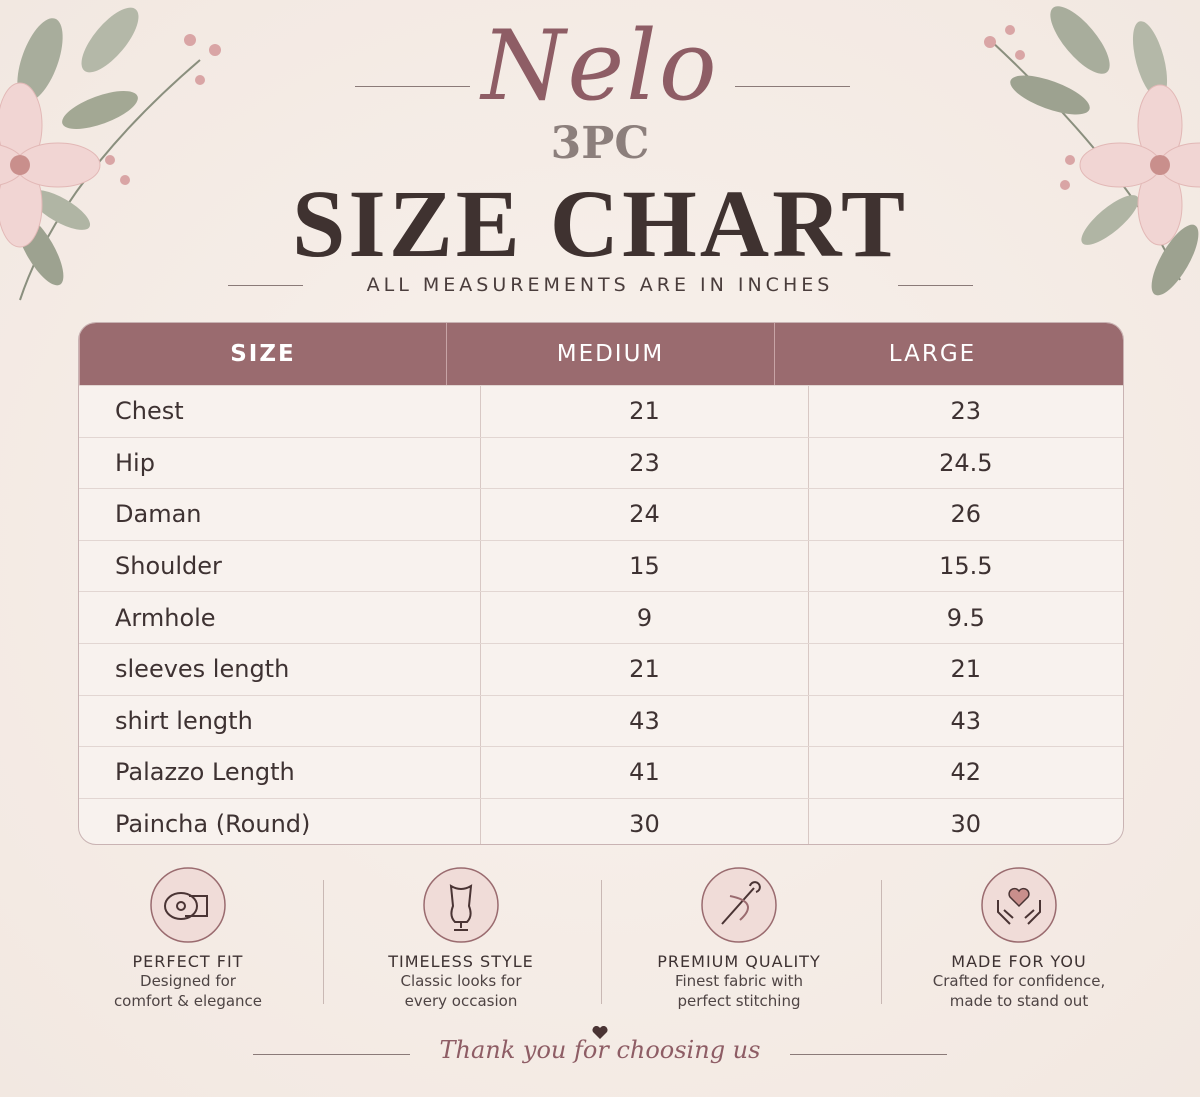  Describe the element at coordinates (461, 1001) in the screenshot. I see `feature-text: every occasion` at that location.